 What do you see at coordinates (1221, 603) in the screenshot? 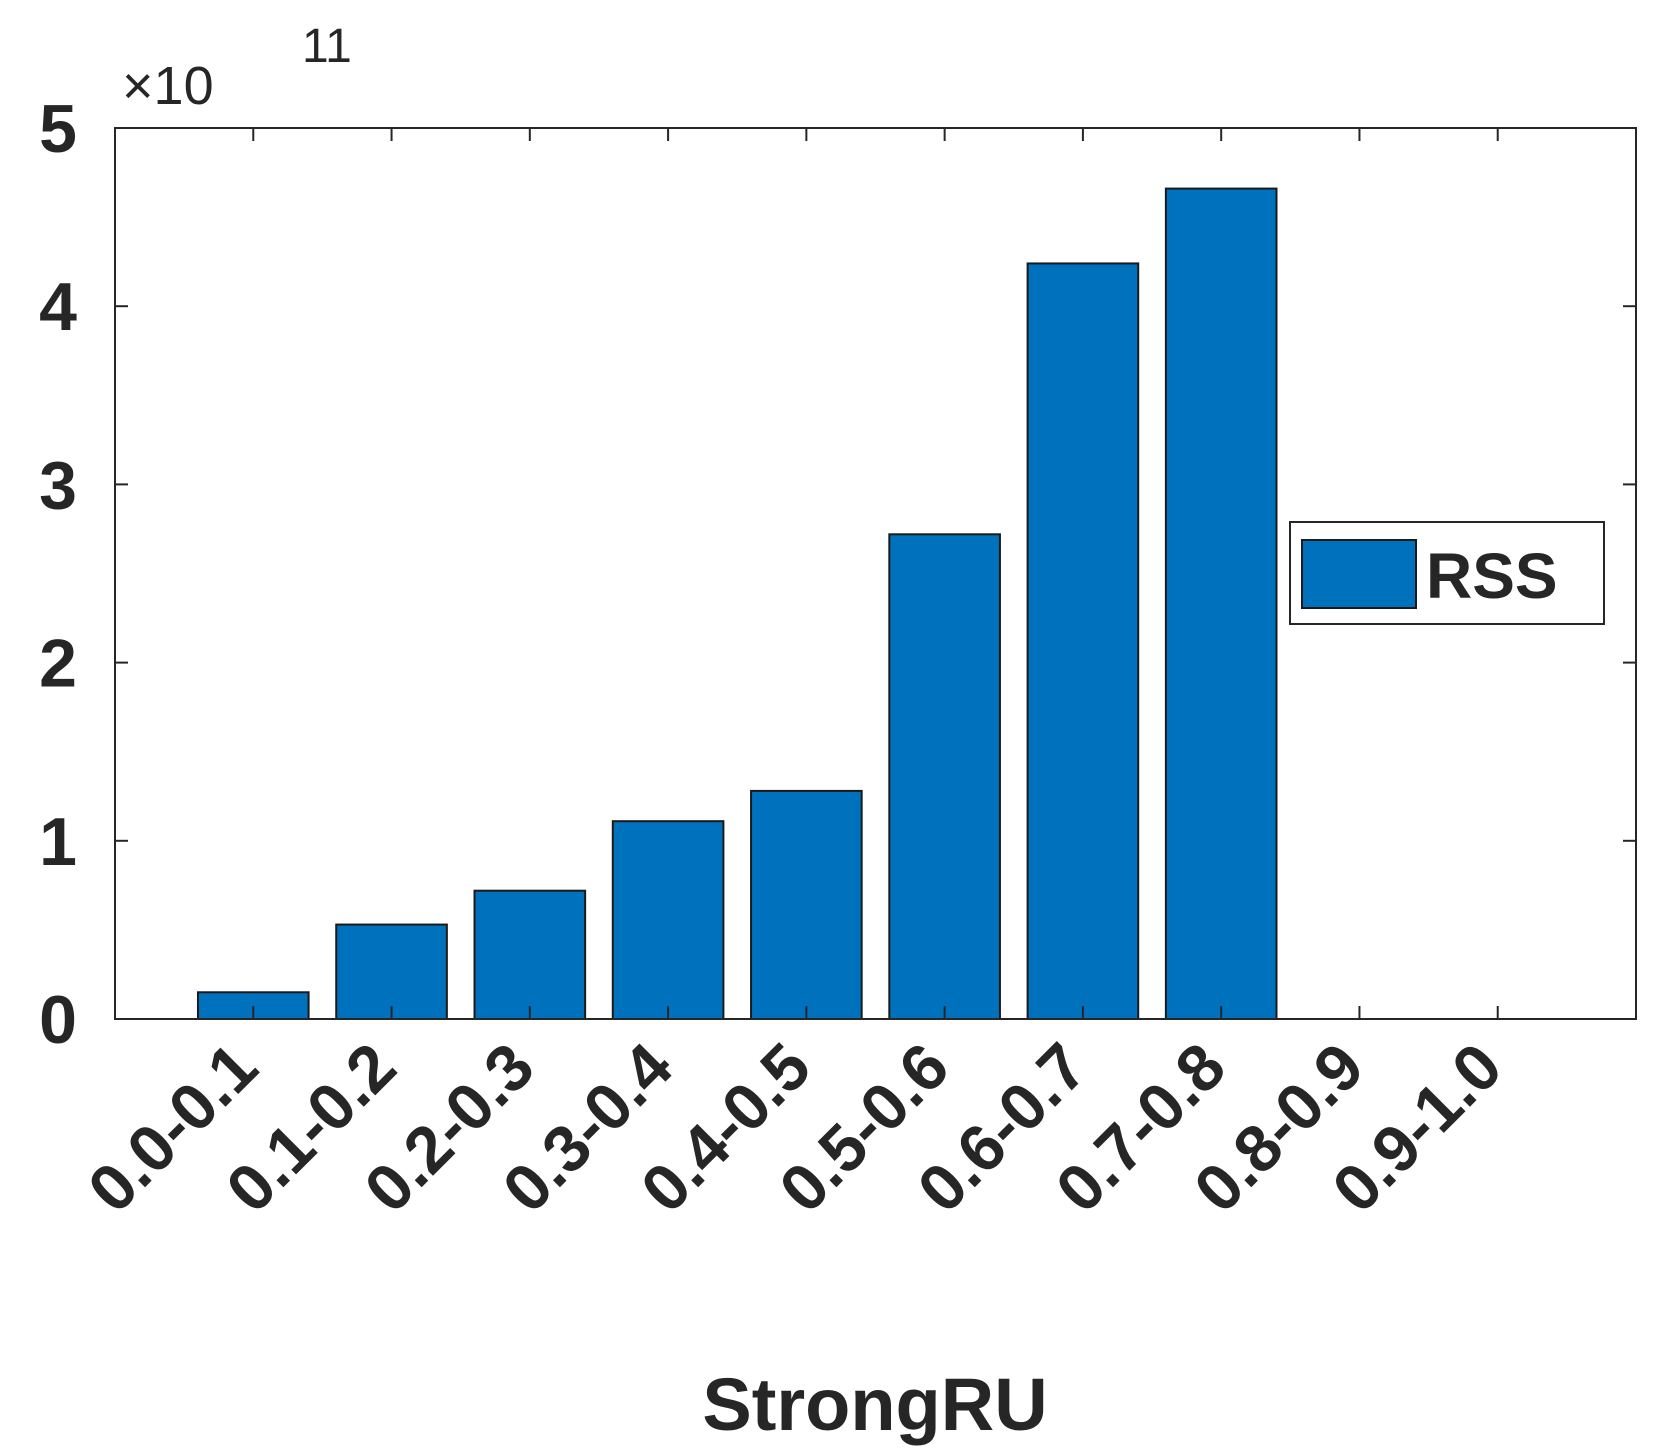
I see `bar-0.7-0.8` at bounding box center [1221, 603].